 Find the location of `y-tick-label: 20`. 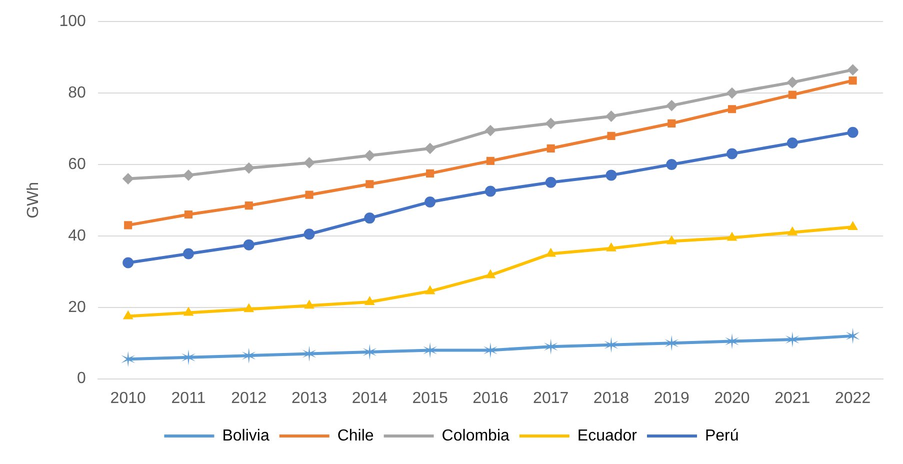

y-tick-label: 20 is located at coordinates (77, 307).